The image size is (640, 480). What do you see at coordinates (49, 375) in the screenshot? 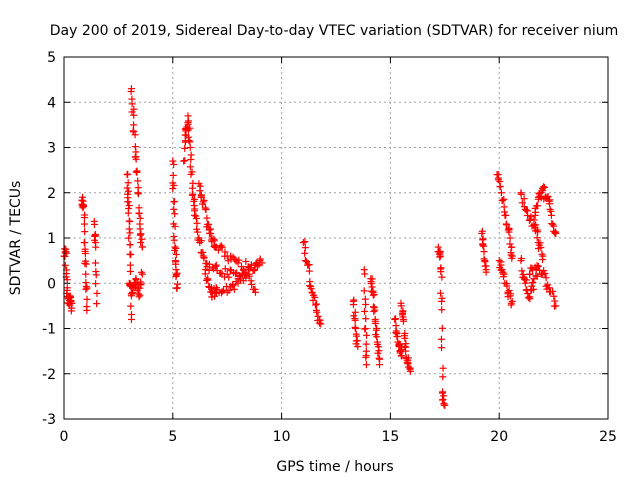
I see `y-tick-label: -2` at bounding box center [49, 375].